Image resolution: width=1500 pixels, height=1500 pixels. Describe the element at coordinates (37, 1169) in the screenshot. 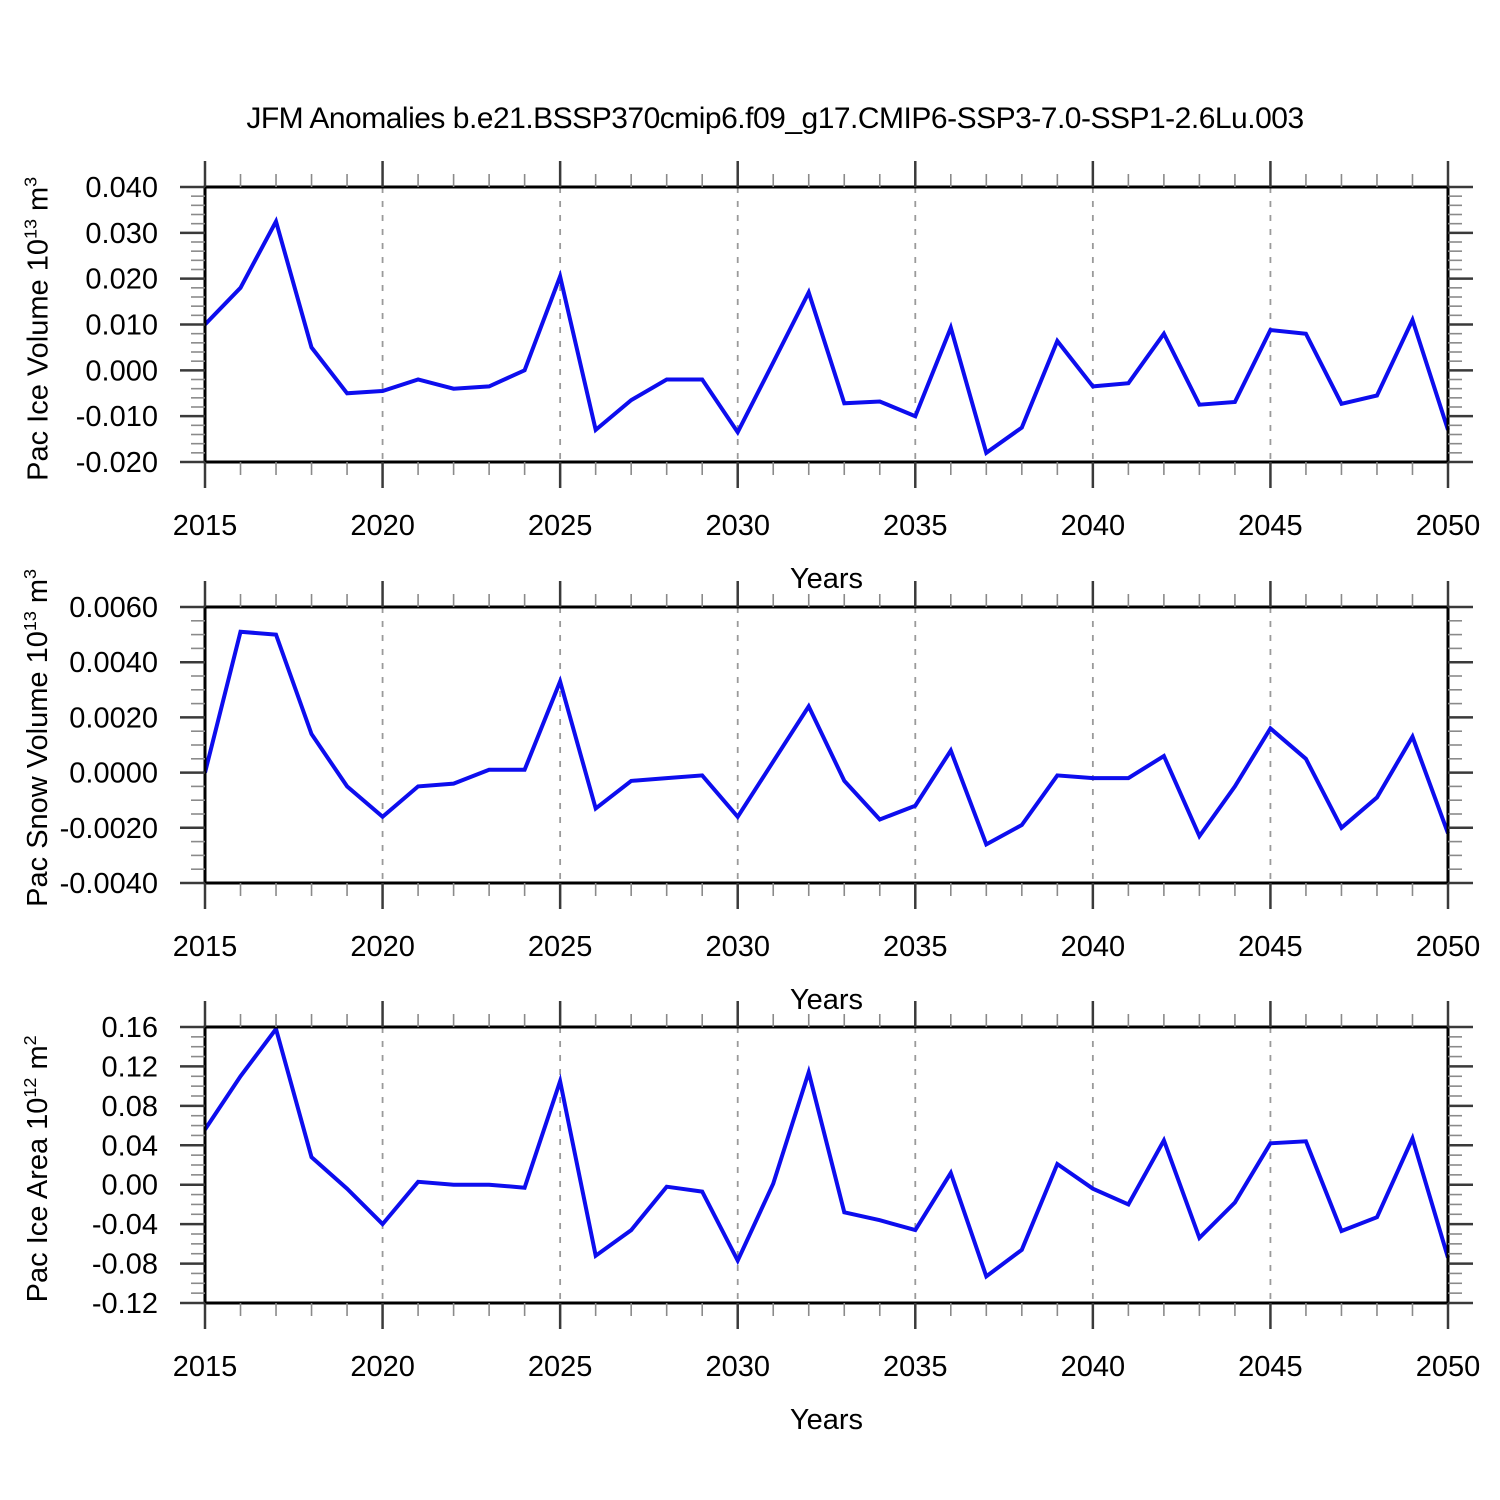

I see `y-axis-title-pac-ice-area: Pac Ice Area 1012 m2` at that location.